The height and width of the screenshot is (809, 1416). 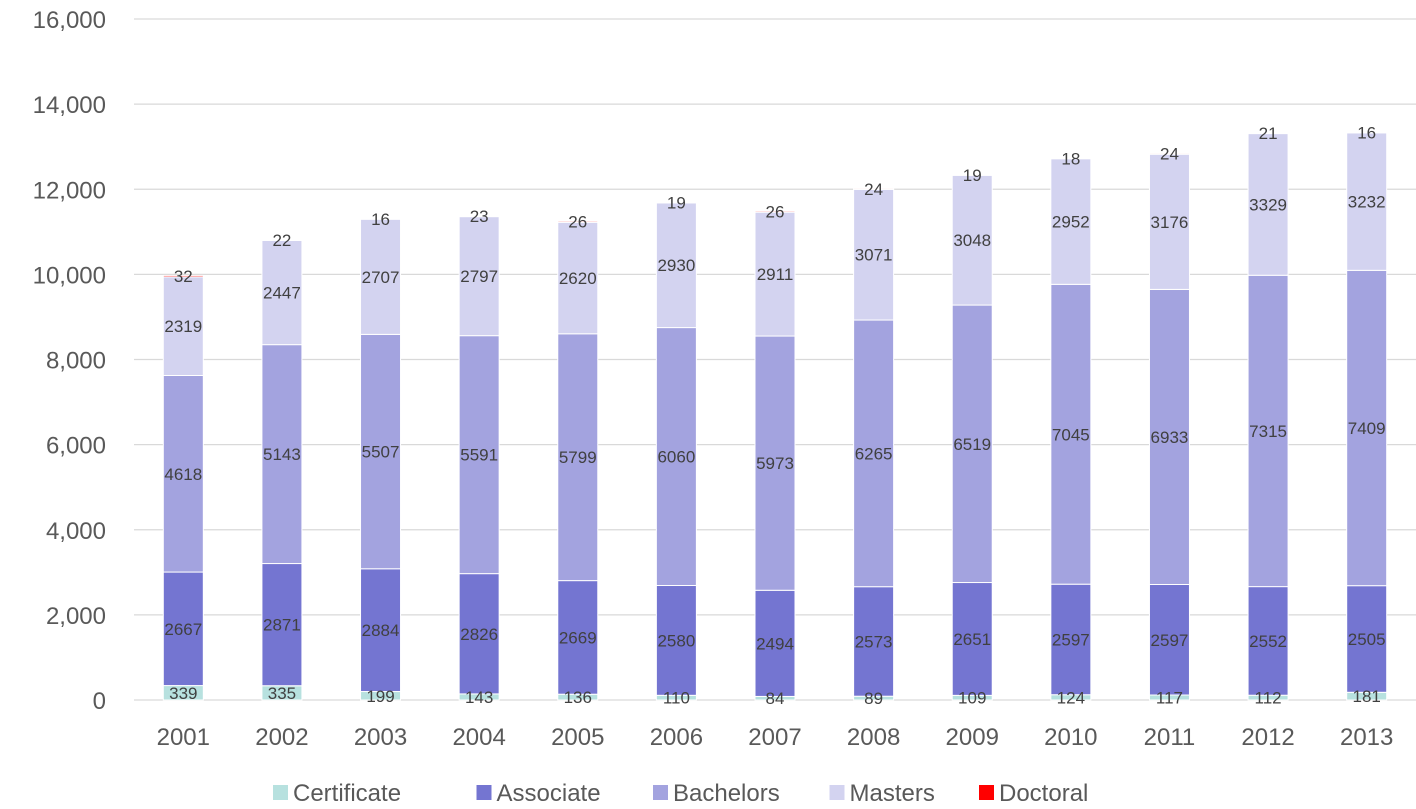 I want to click on data-label-associate: 2669, so click(x=578, y=637).